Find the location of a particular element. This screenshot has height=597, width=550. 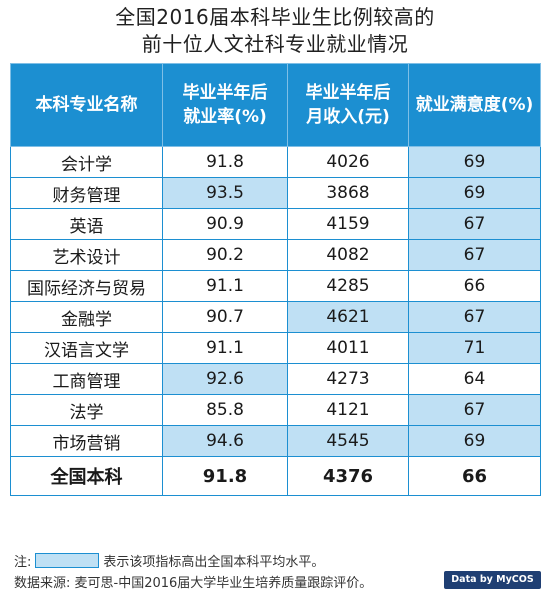

table-row: 财务管理 93.5 3868 69 is located at coordinates (275, 193).